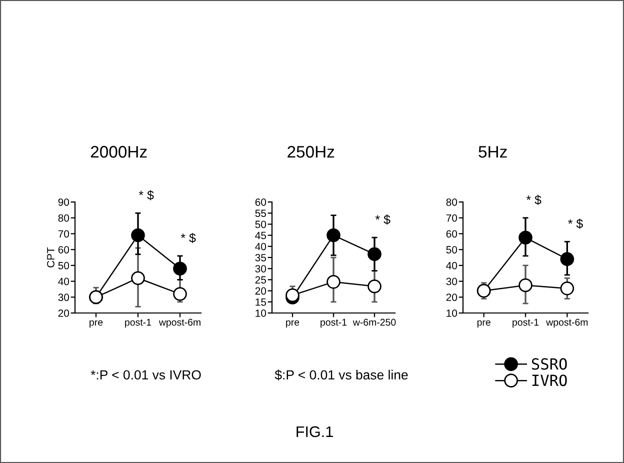  What do you see at coordinates (549, 364) in the screenshot?
I see `legend-label: SSRO` at bounding box center [549, 364].